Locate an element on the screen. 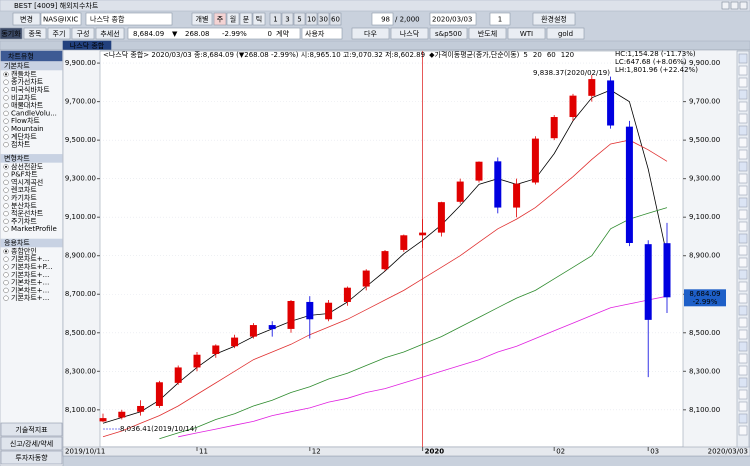 The width and height of the screenshot is (750, 466). sidebar-bottom-button-label: 기술적지표 is located at coordinates (31, 429).